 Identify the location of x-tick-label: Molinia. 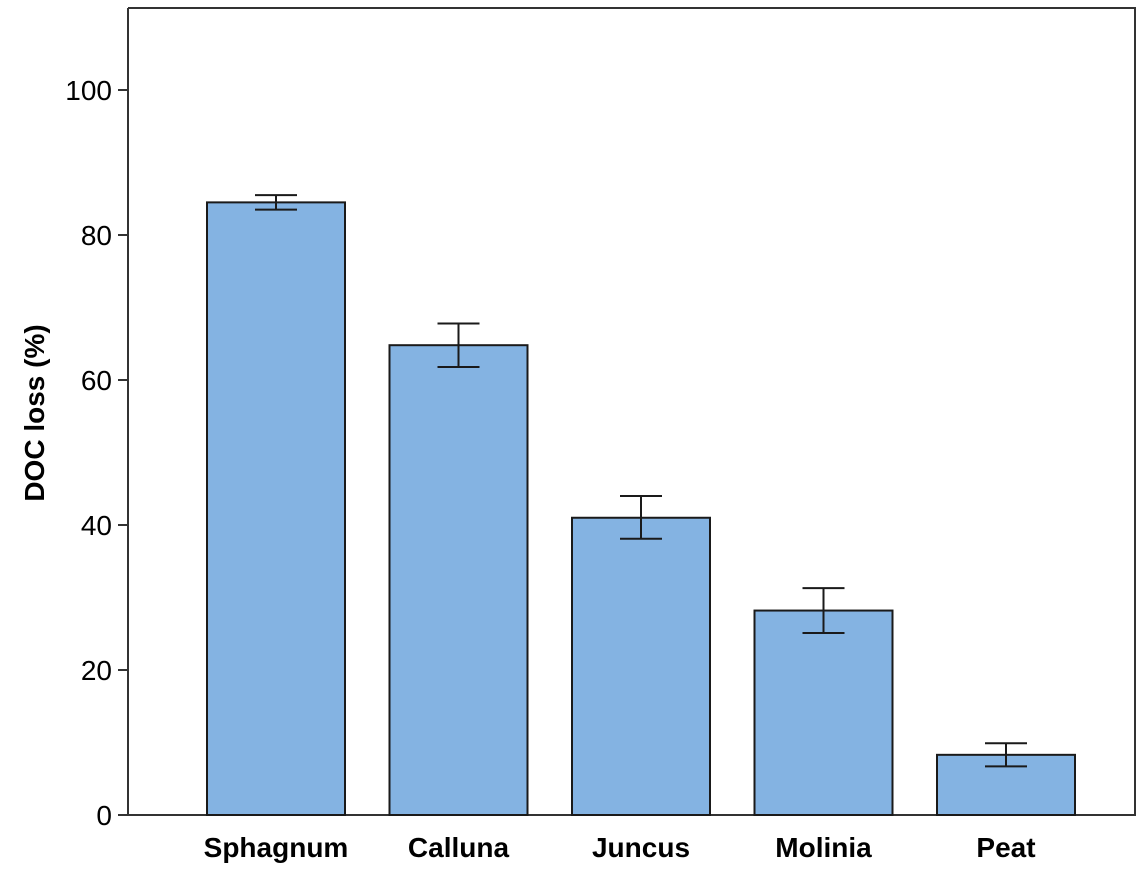
(823, 847).